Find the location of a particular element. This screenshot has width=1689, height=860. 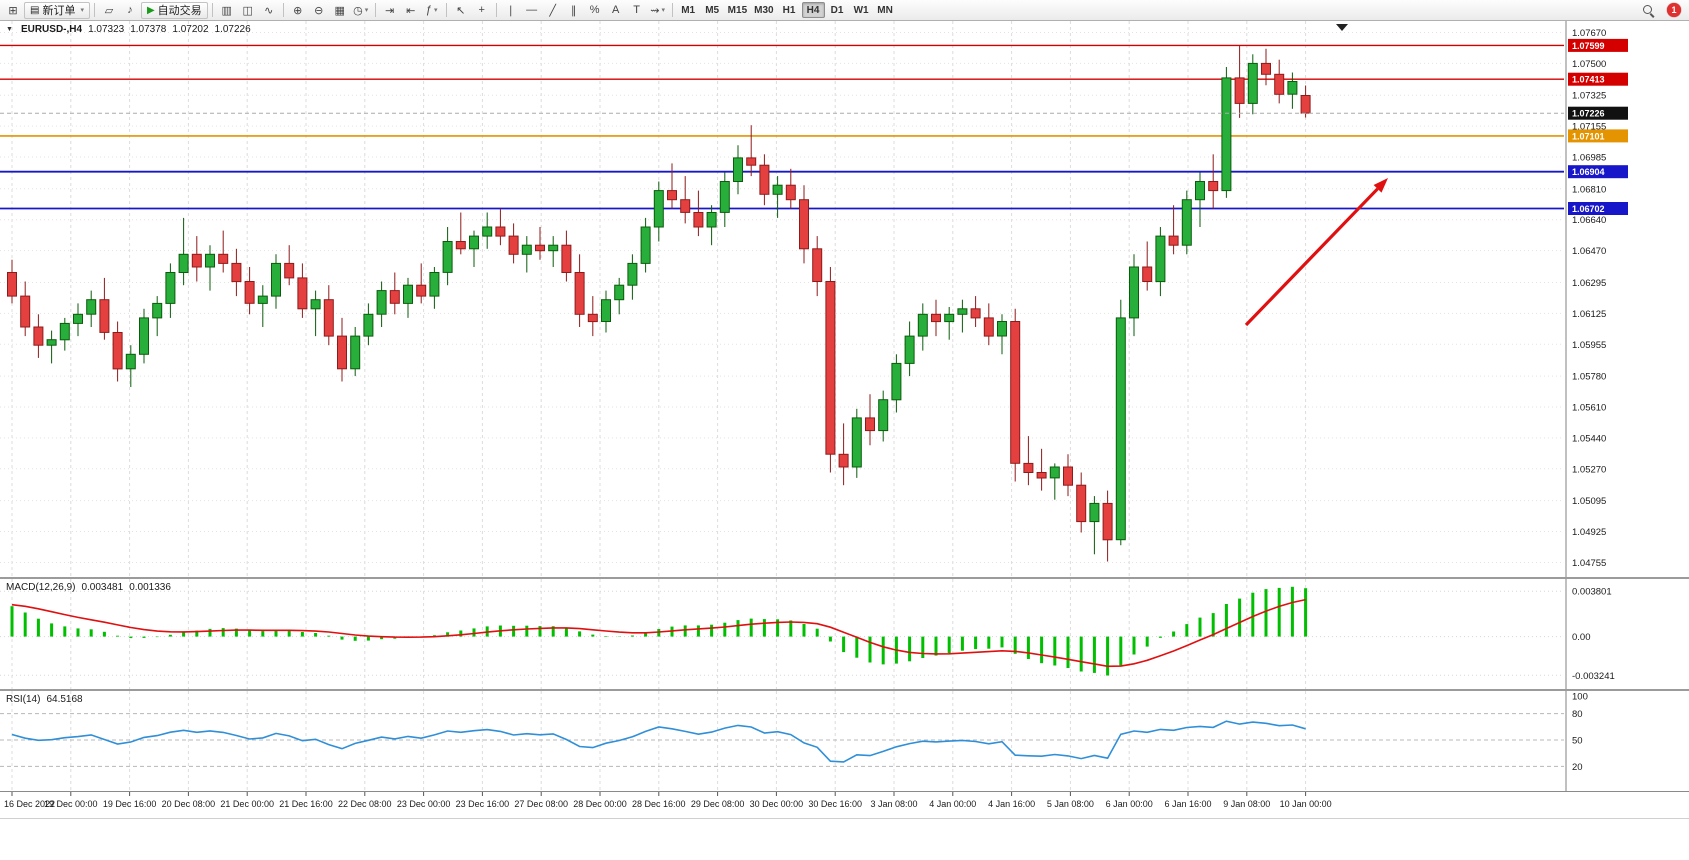

macd-canvas: 0.003801 0.00 -0.003241 is located at coordinates (844, 634).